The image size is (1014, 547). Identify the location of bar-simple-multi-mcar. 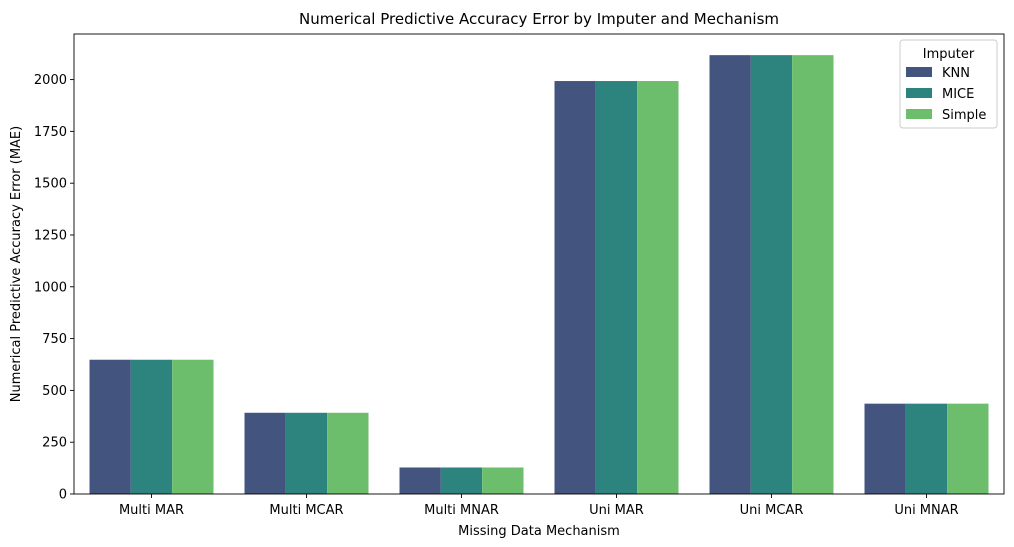
(348, 453).